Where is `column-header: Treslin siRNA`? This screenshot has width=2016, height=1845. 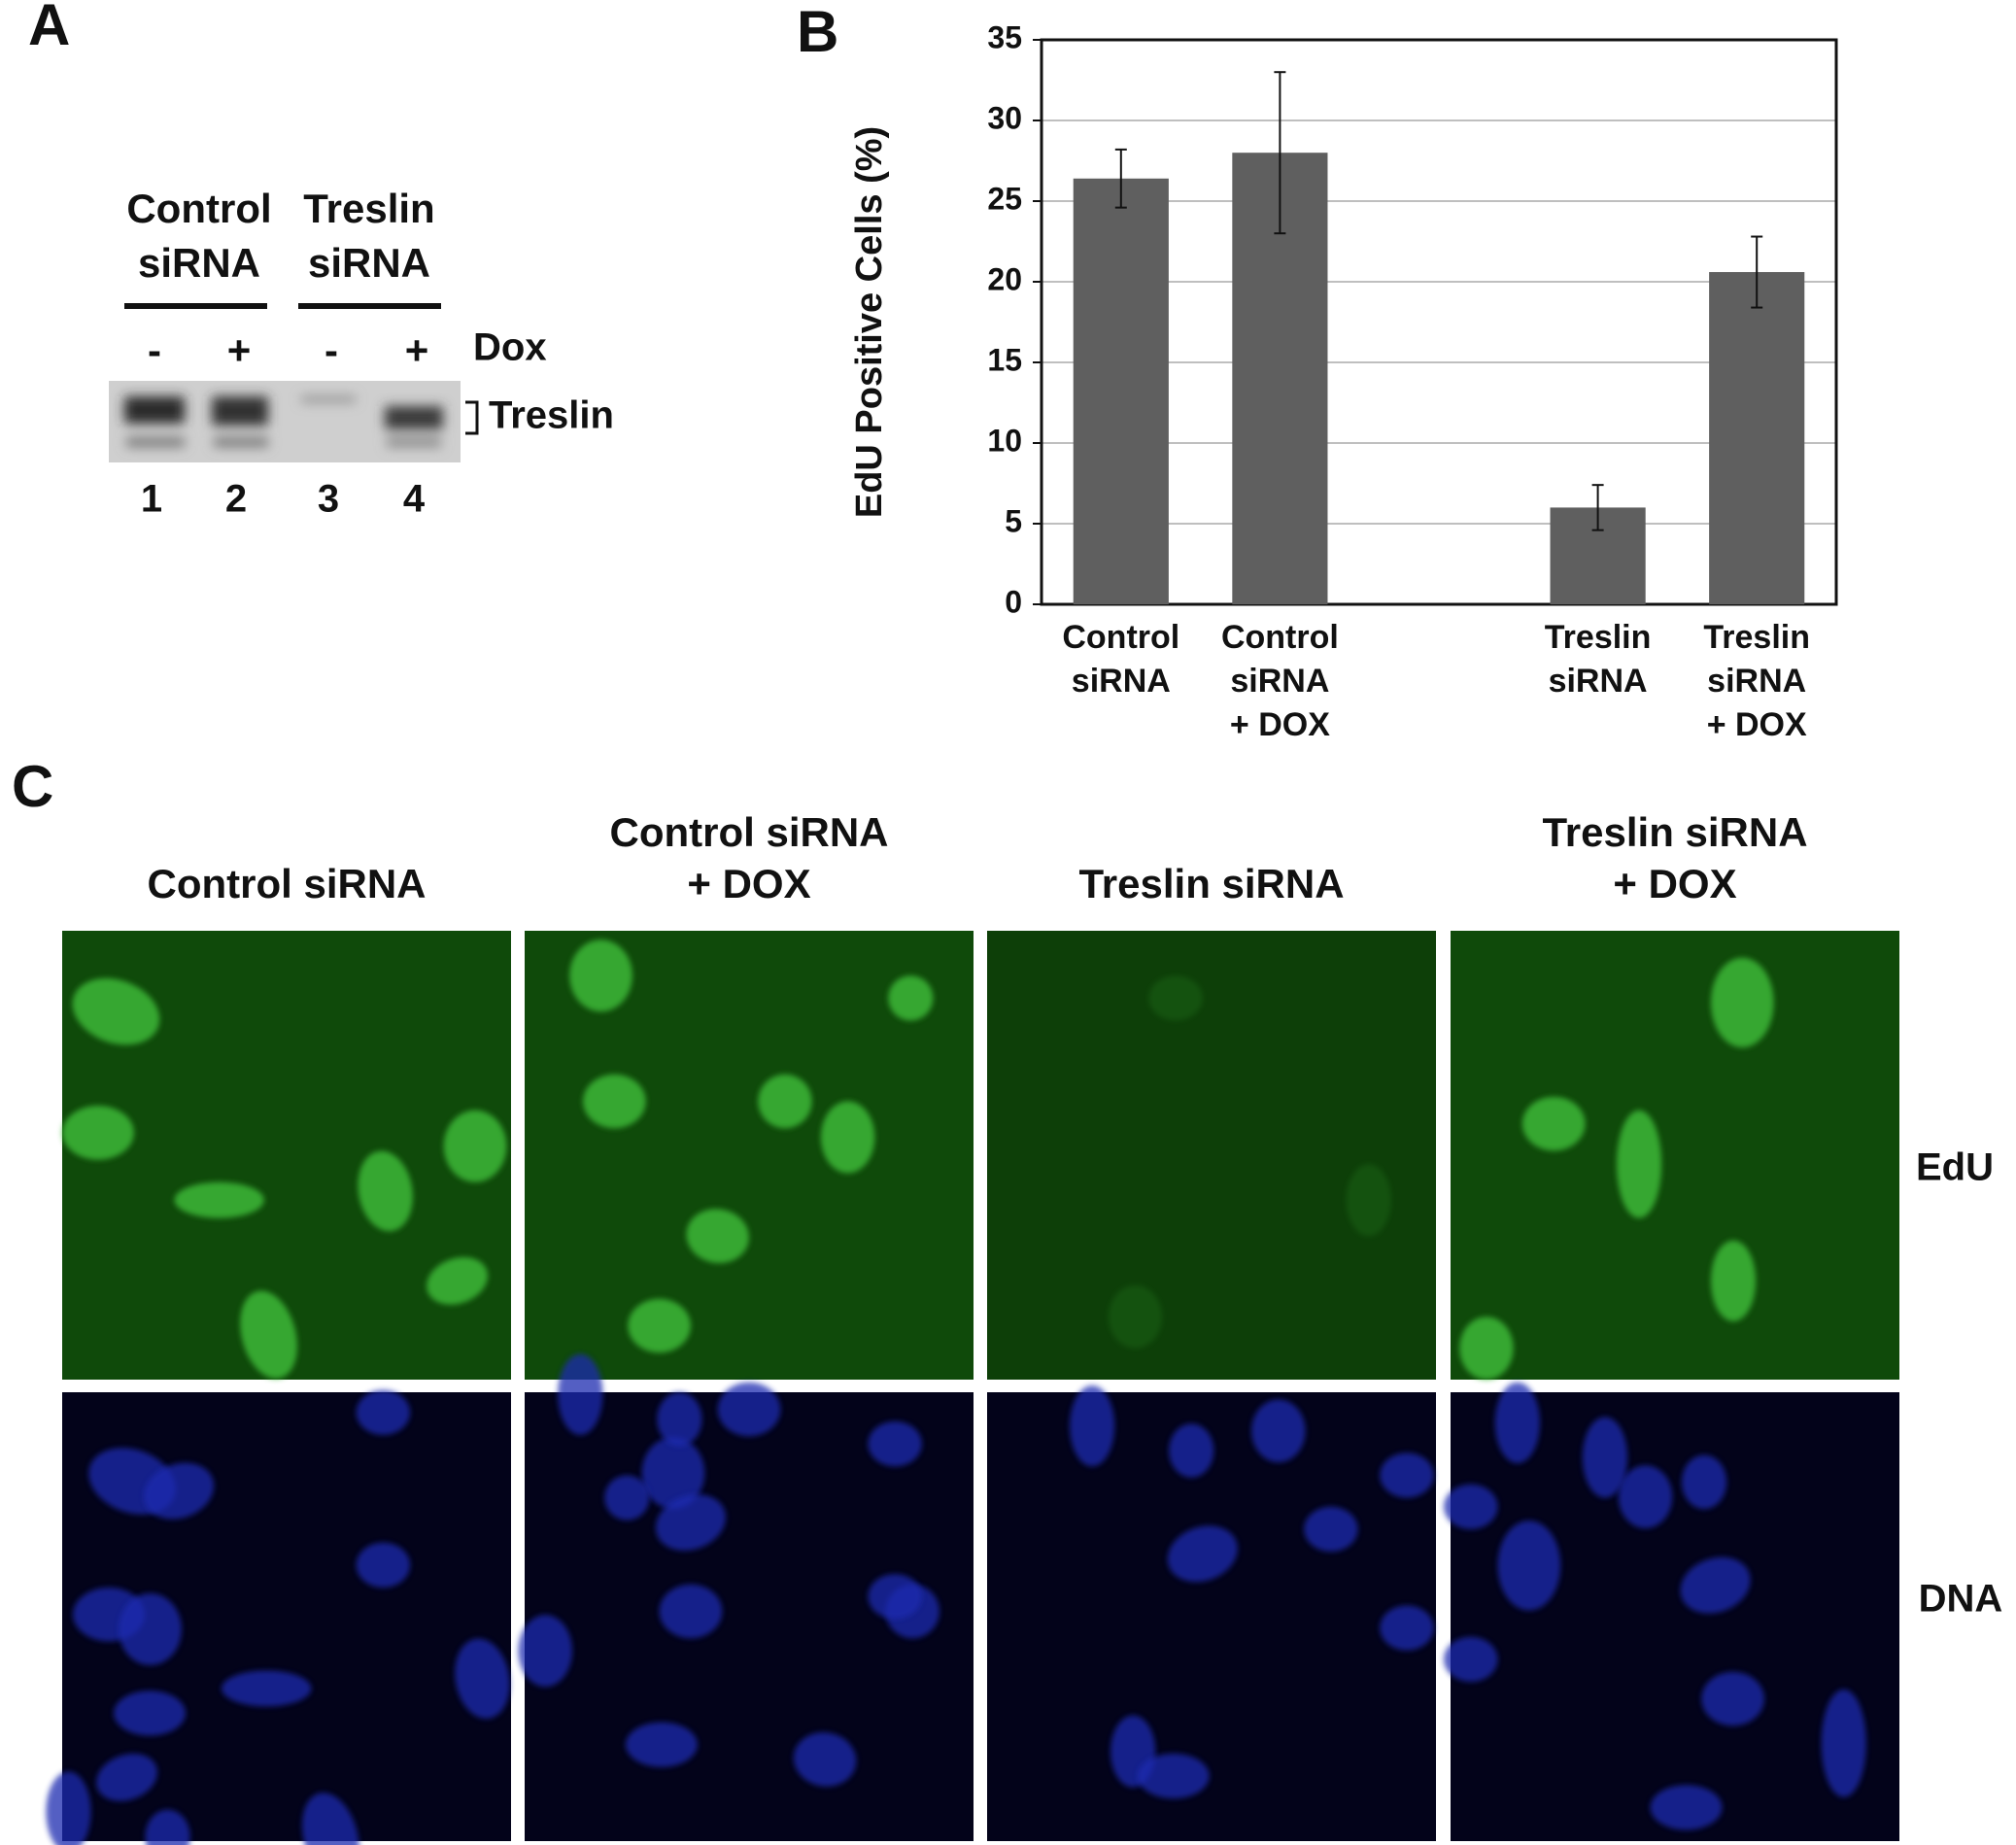 column-header: Treslin siRNA is located at coordinates (1674, 832).